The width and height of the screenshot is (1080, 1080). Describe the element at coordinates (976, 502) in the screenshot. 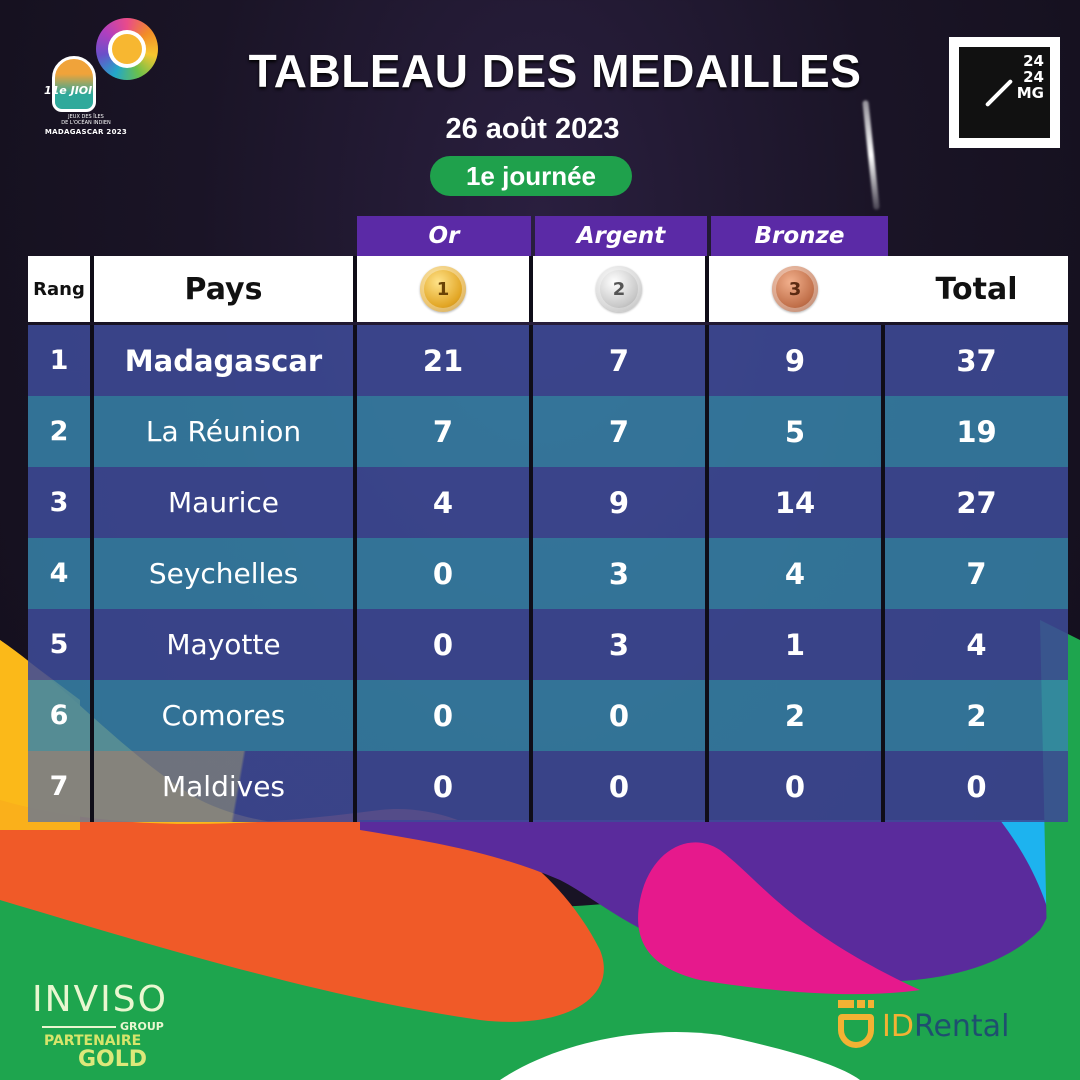

I see `total-cell: 27` at that location.